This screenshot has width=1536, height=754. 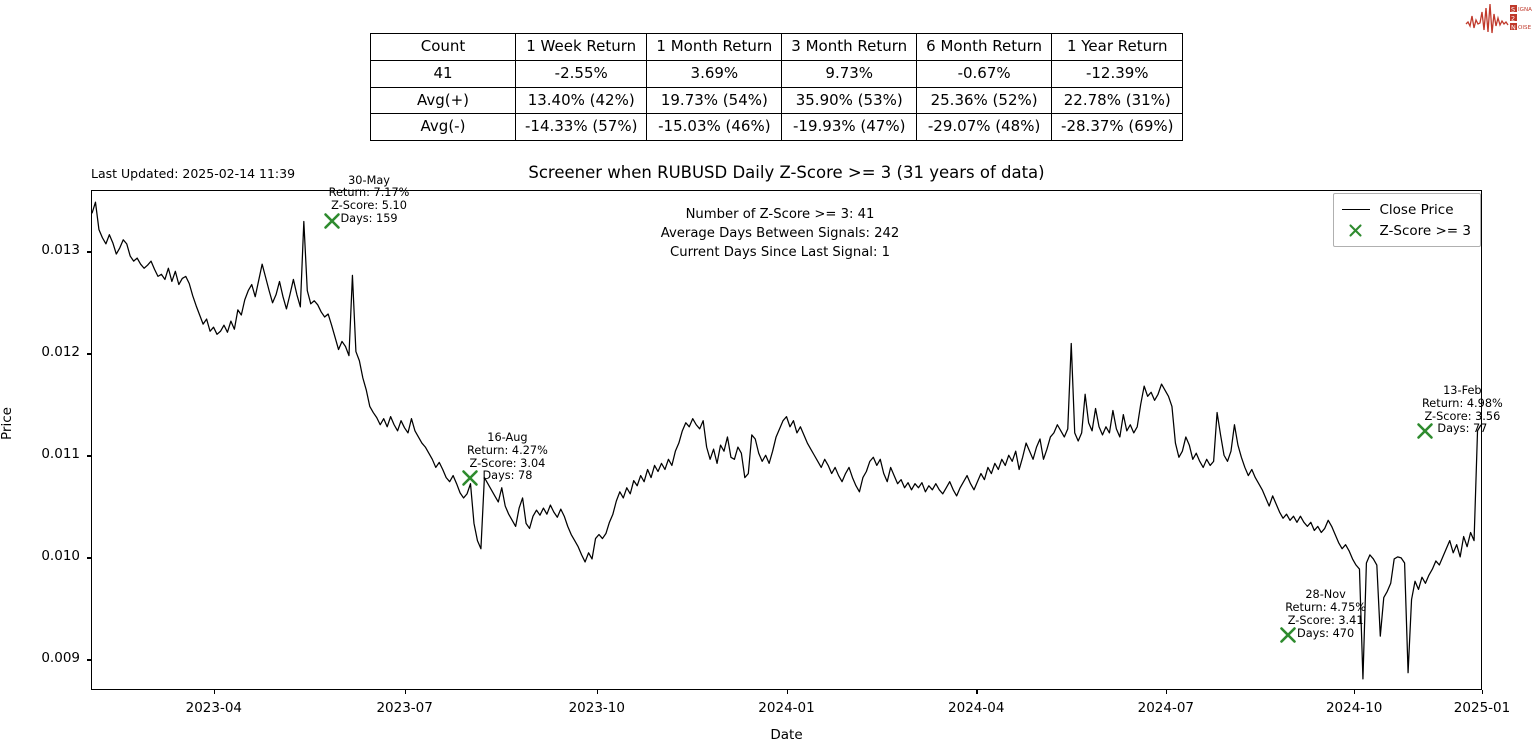 What do you see at coordinates (1462, 429) in the screenshot?
I see `annotation-line: Days: 77` at bounding box center [1462, 429].